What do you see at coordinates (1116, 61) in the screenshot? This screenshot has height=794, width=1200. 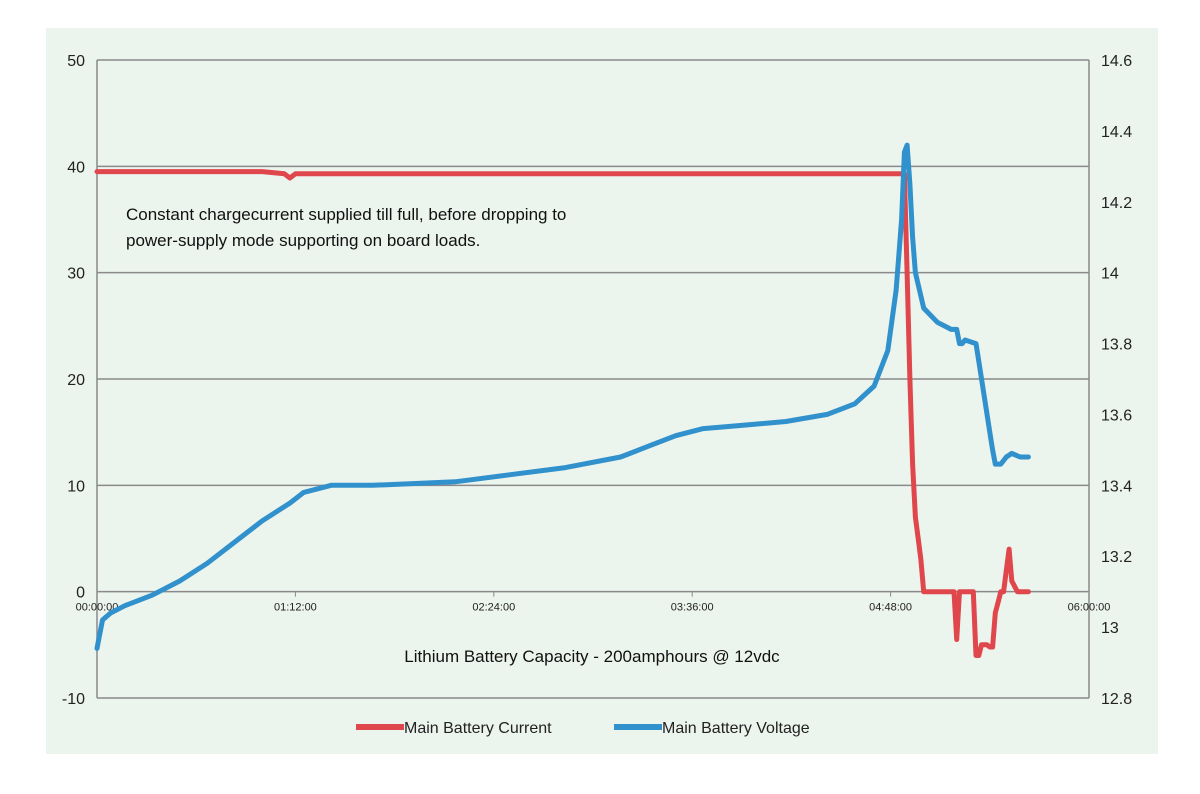 I see `right-tick-label: 14.6` at bounding box center [1116, 61].